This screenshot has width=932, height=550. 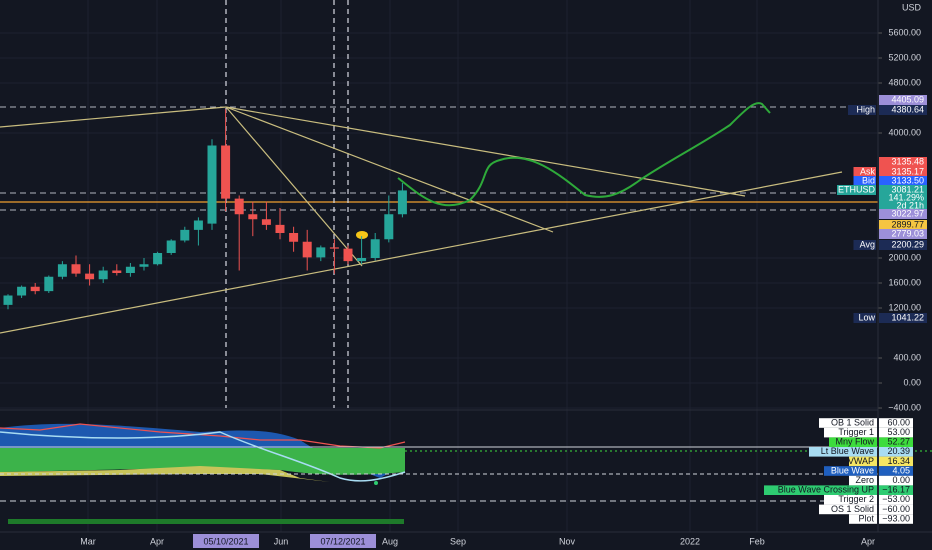 What do you see at coordinates (458, 541) in the screenshot?
I see `x-tick-label: Sep` at bounding box center [458, 541].